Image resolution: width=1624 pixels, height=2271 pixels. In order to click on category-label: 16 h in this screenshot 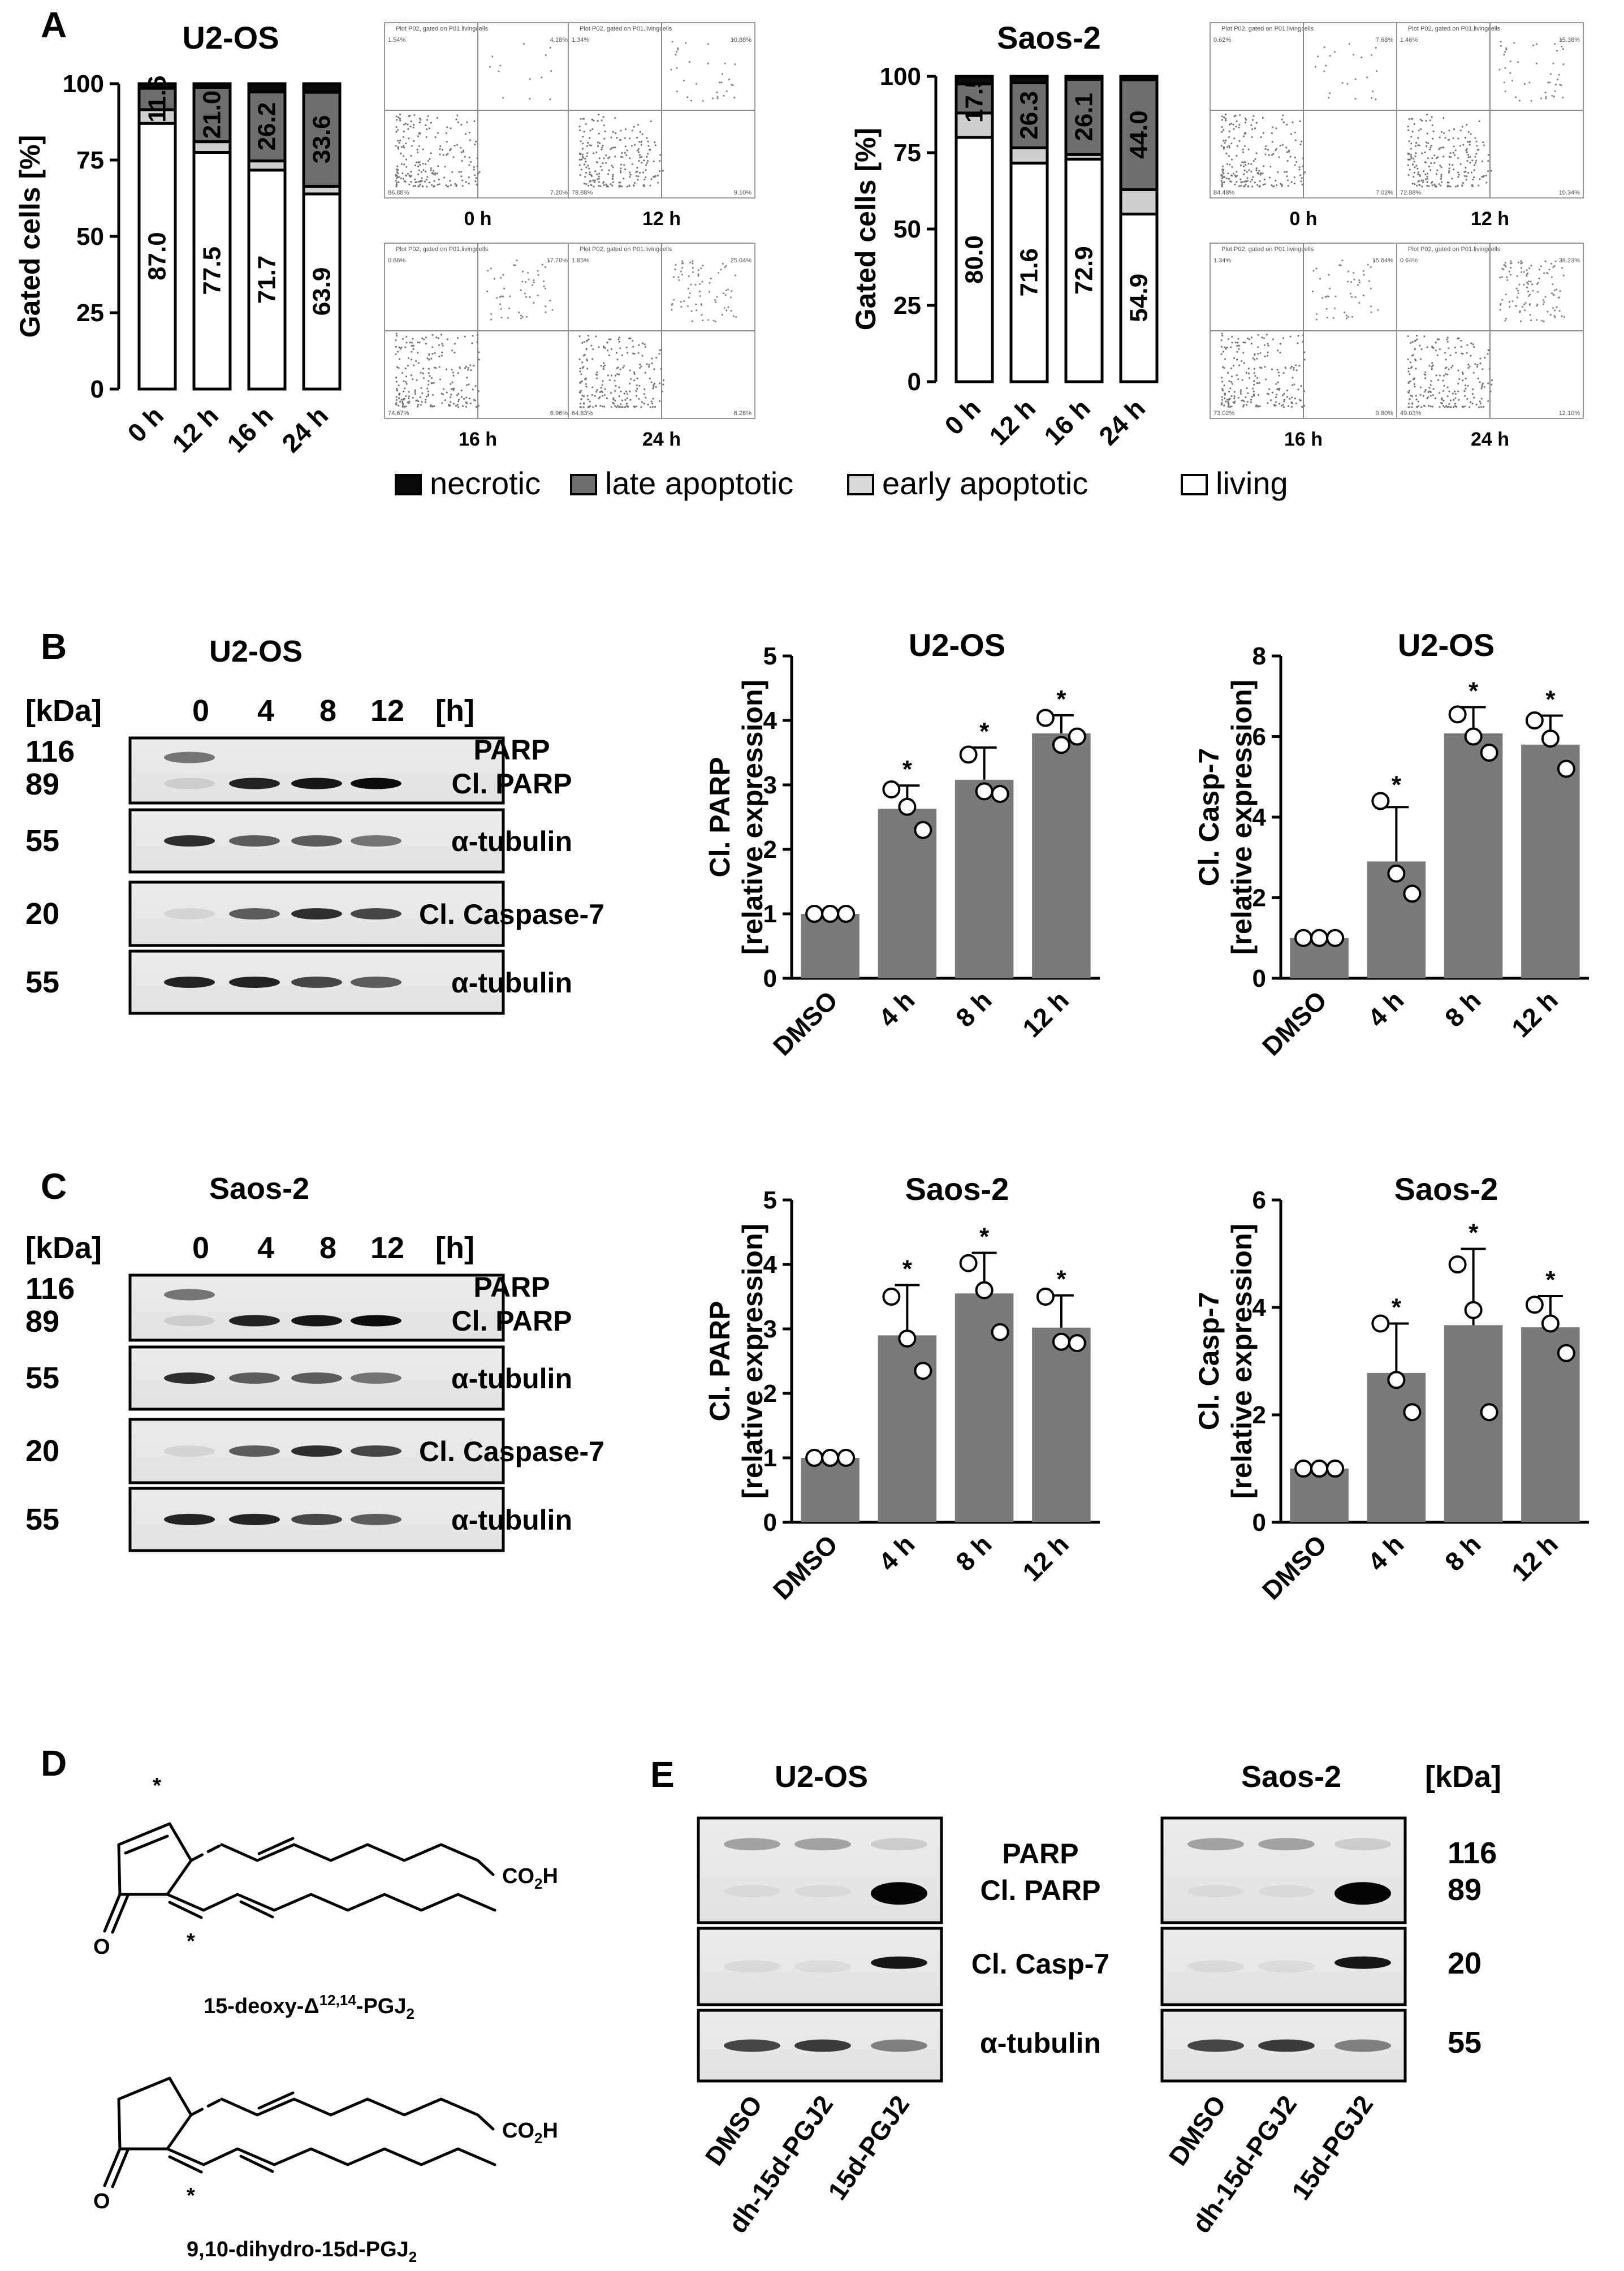, I will do `click(1067, 422)`.